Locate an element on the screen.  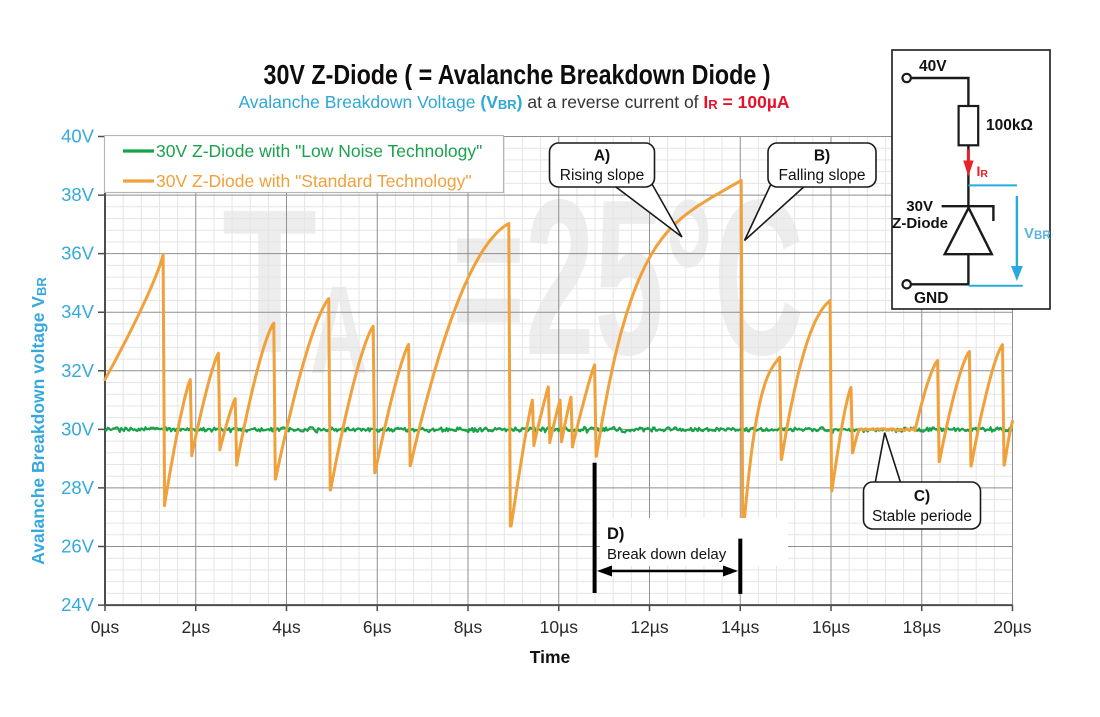
svg-text: B) is located at coordinates (822, 156).